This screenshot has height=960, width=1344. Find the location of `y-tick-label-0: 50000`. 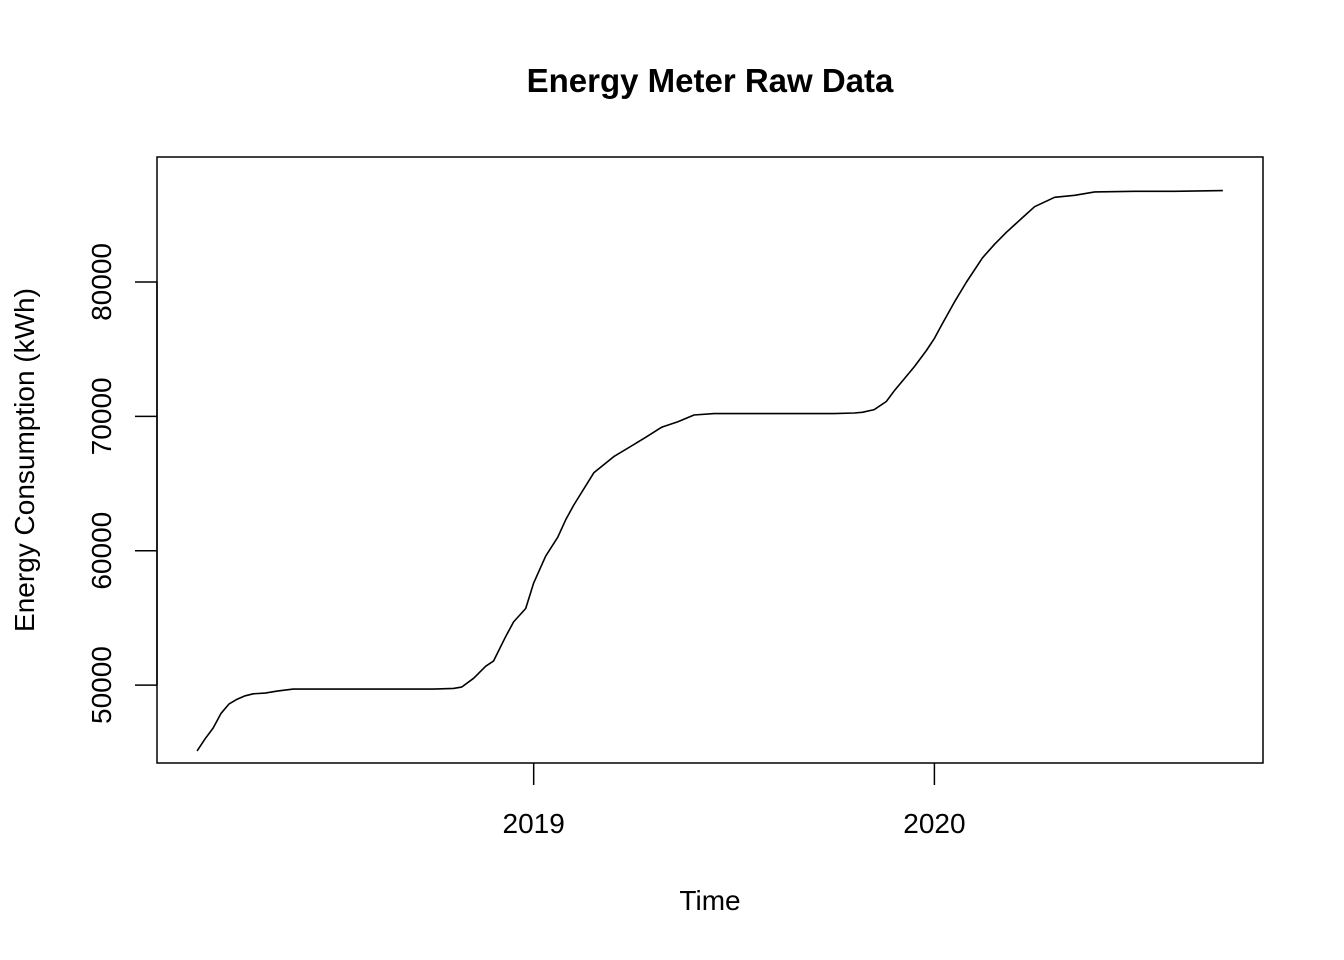

y-tick-label-0: 50000 is located at coordinates (101, 685).